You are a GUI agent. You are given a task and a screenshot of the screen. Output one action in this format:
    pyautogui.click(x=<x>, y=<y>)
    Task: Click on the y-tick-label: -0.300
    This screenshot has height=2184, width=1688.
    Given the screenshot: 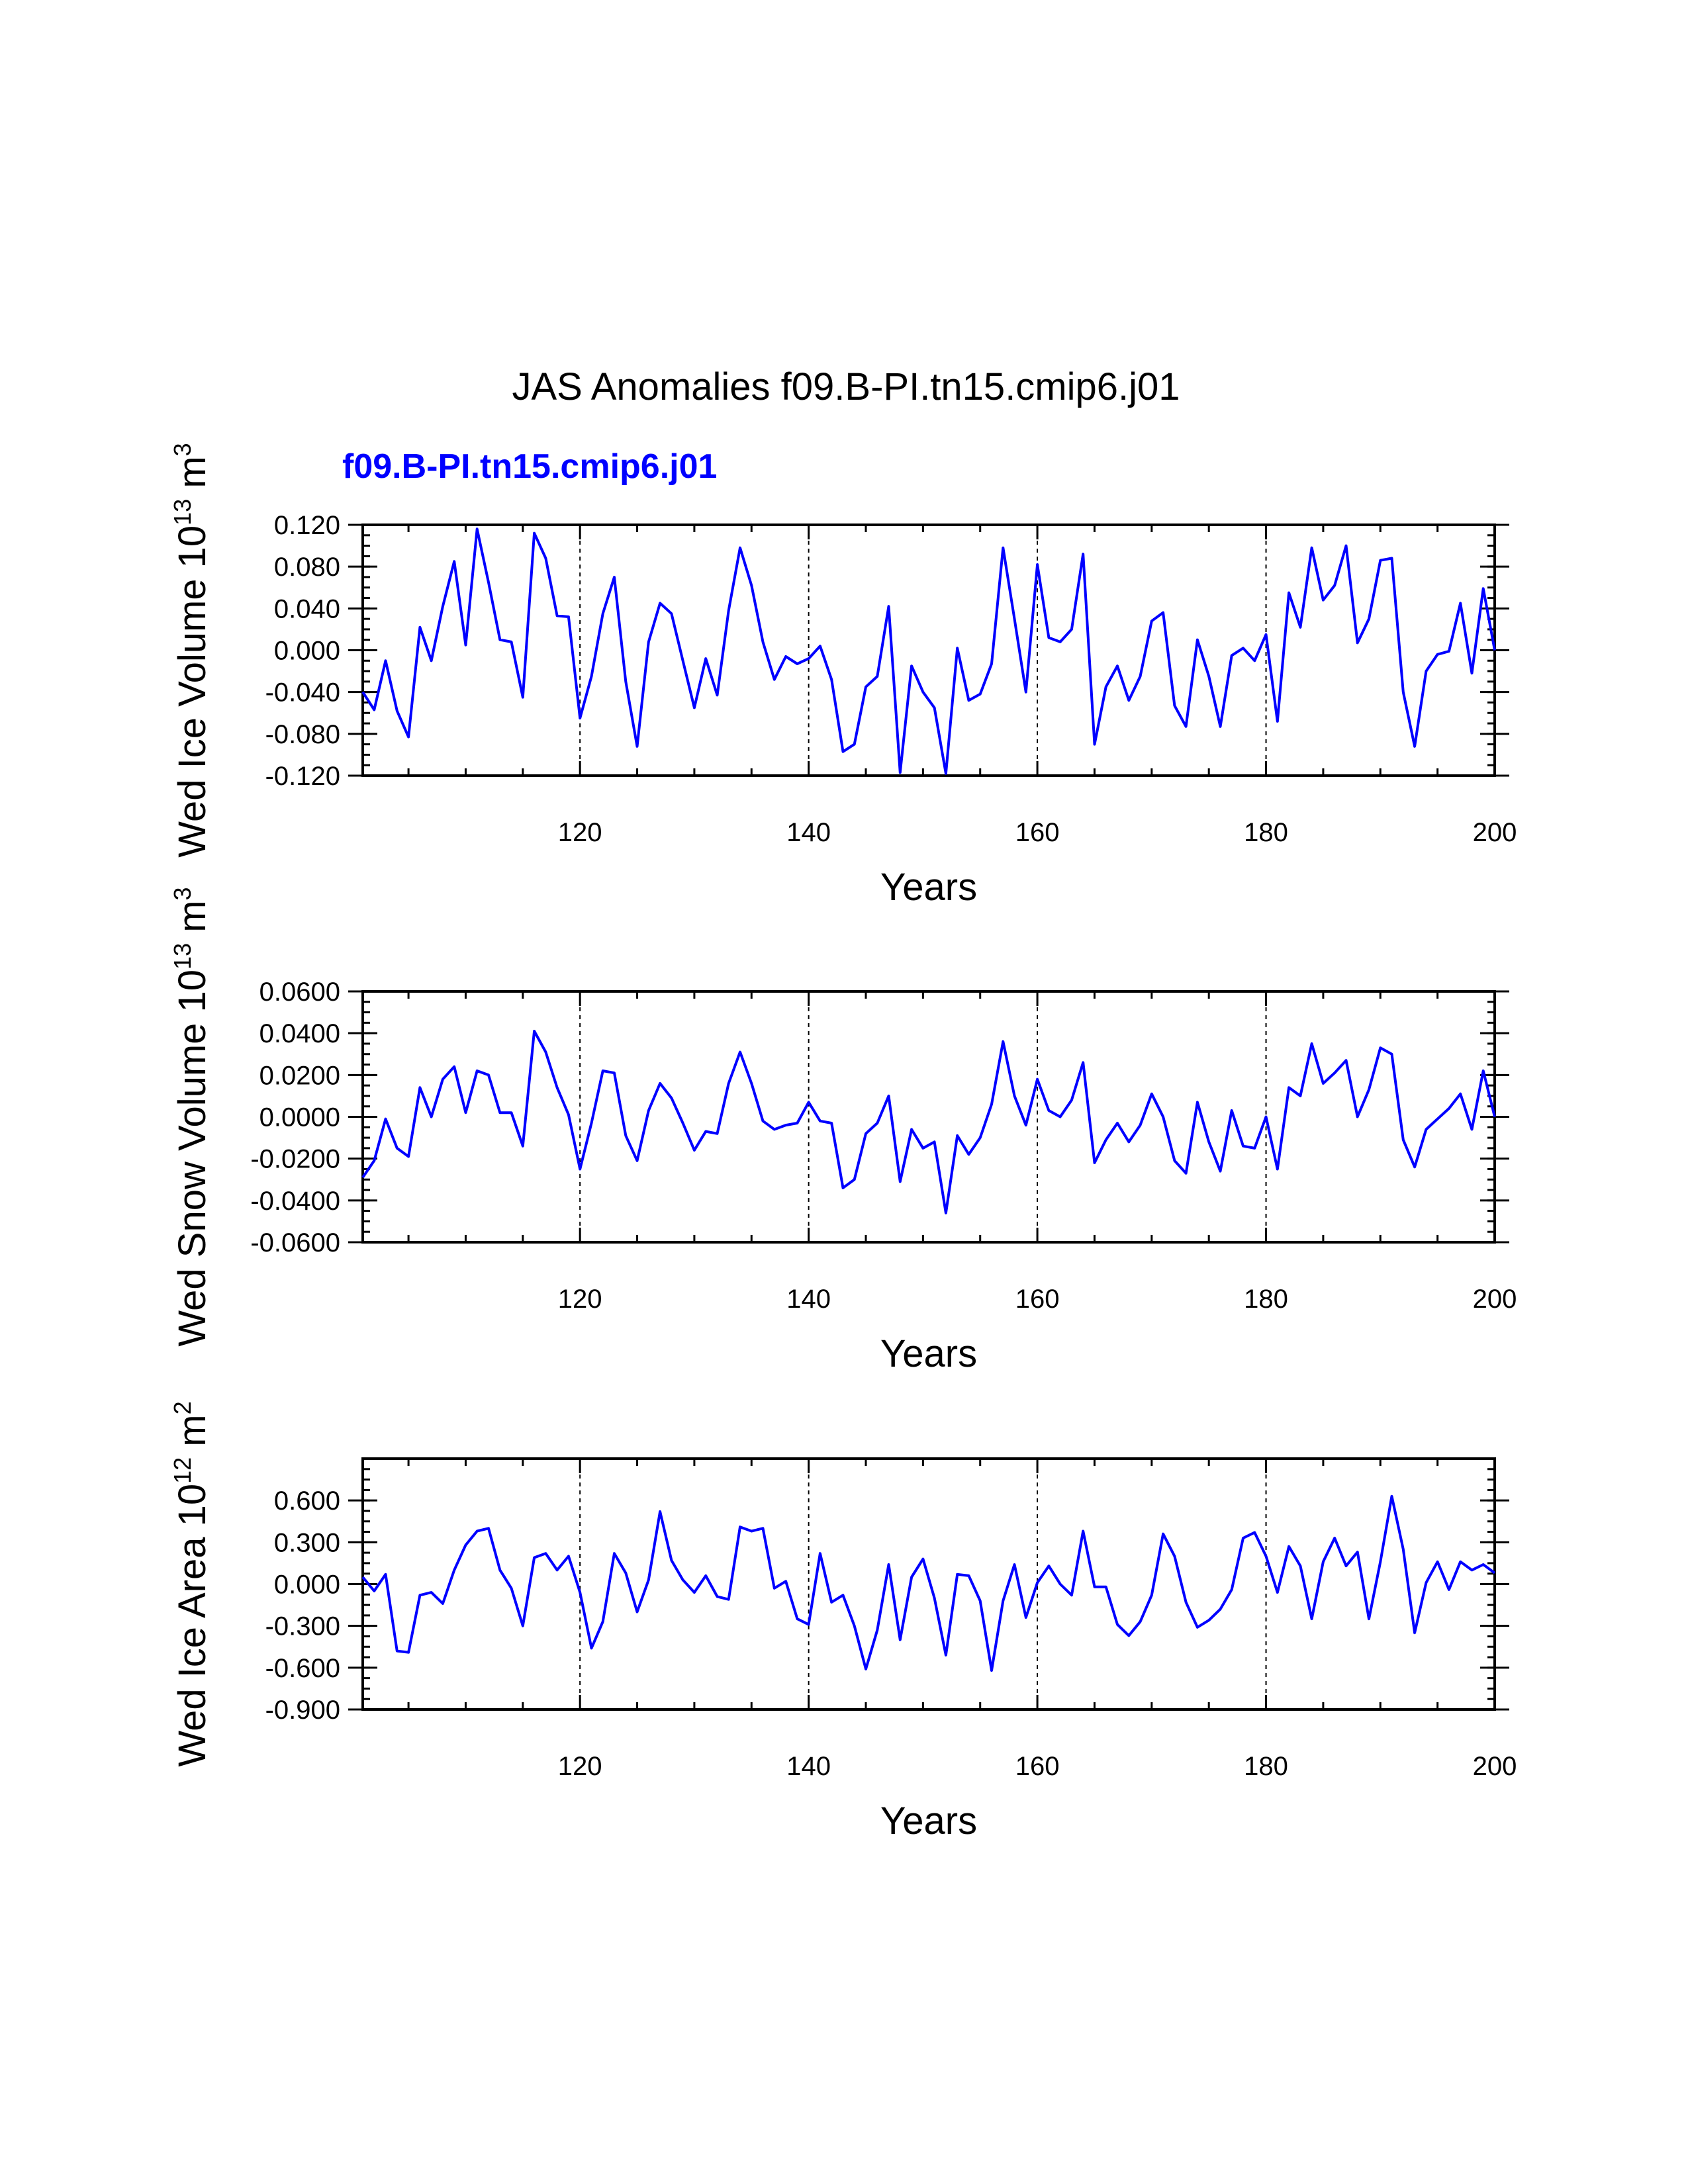 What is the action you would take?
    pyautogui.click(x=302, y=1627)
    